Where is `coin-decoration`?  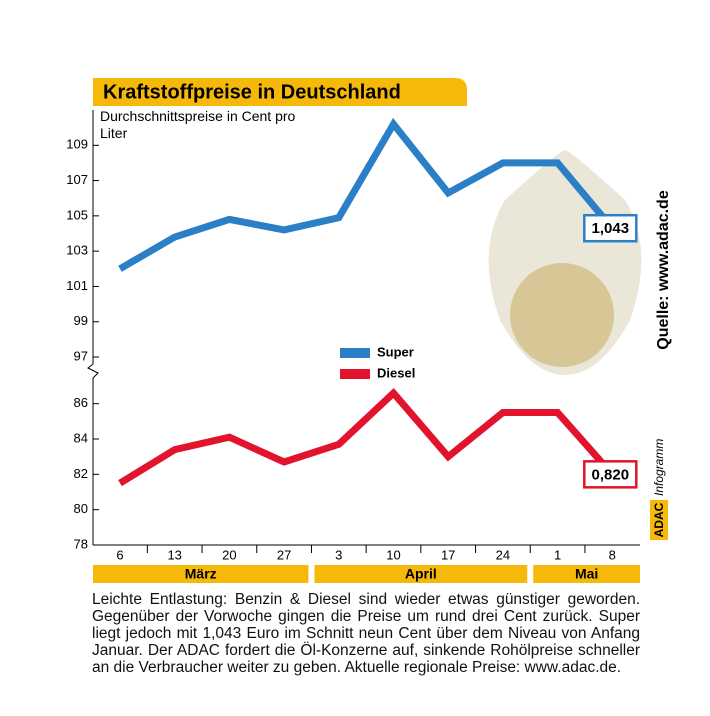
coin-decoration is located at coordinates (562, 315).